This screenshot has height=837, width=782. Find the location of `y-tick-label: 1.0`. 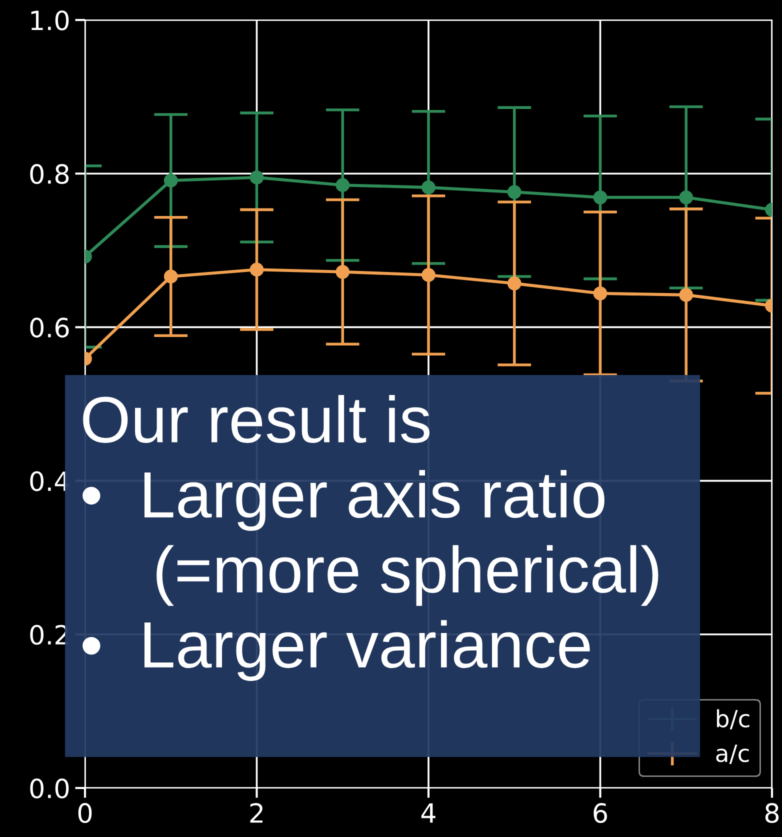

y-tick-label: 1.0 is located at coordinates (50, 20).